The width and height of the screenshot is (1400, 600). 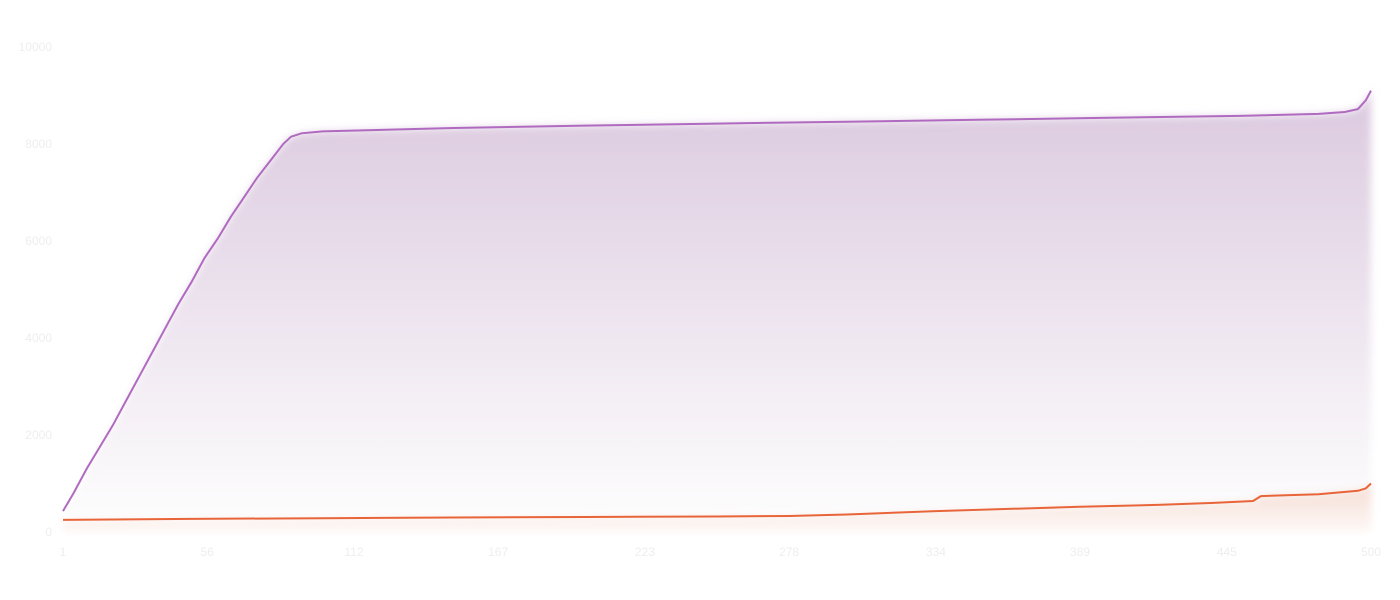 I want to click on y-tick-label: 6000, so click(x=38, y=241).